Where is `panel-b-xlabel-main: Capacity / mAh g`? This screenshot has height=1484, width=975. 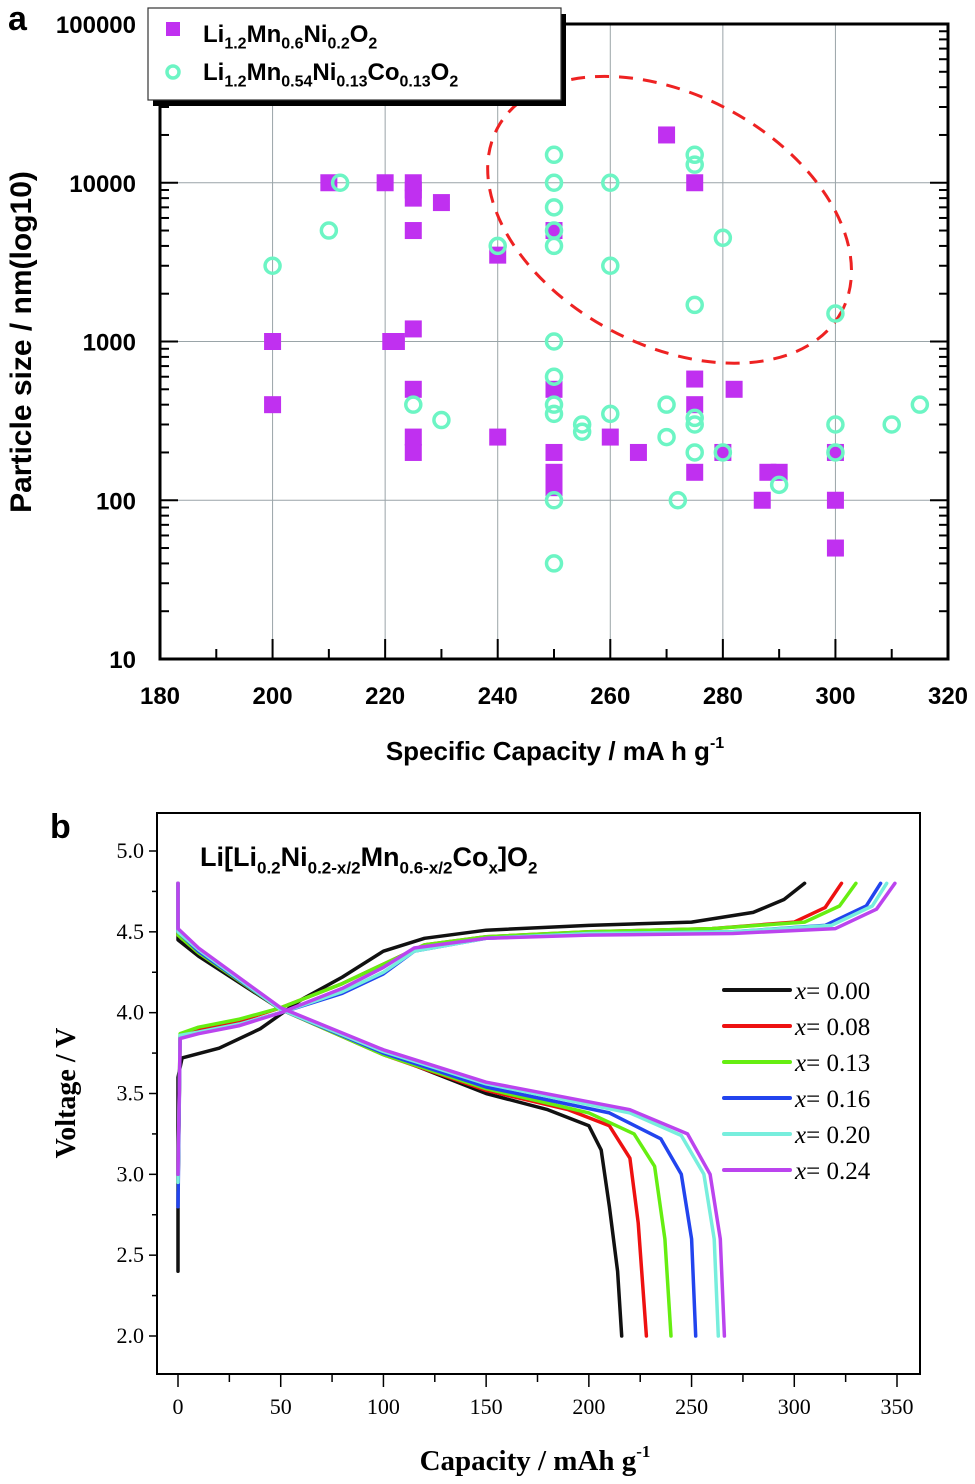
panel-b-xlabel-main: Capacity / mAh g is located at coordinates (528, 1461).